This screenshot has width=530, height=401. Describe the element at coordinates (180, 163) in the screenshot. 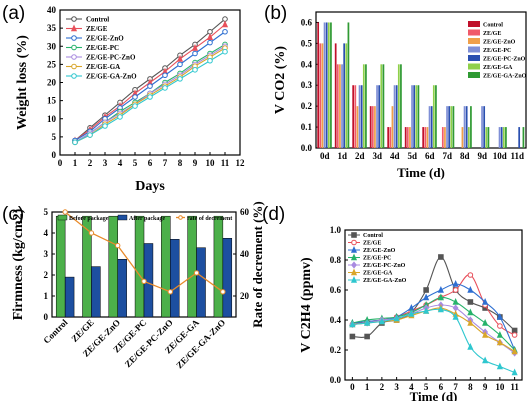

I see `x-tick-label-a: 8` at that location.